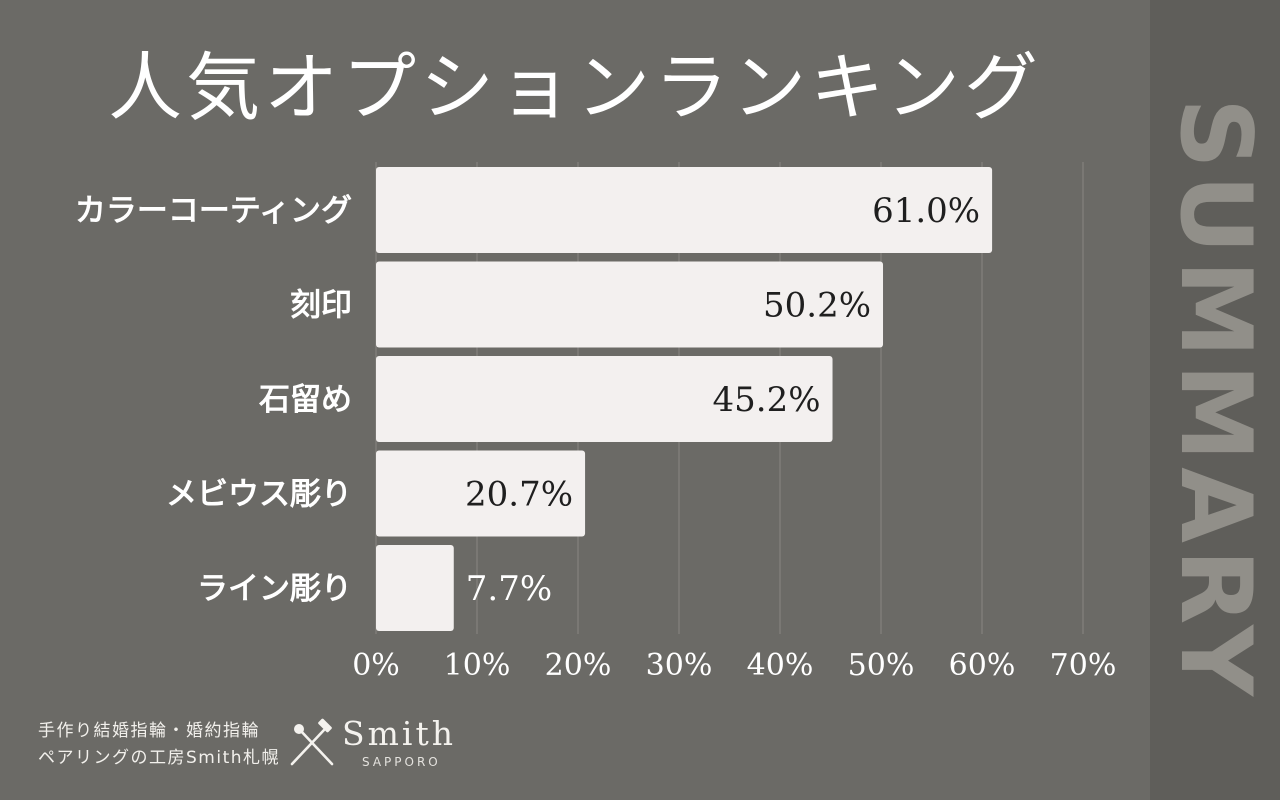 The image size is (1280, 800). I want to click on x-tick-label: 30%, so click(679, 665).